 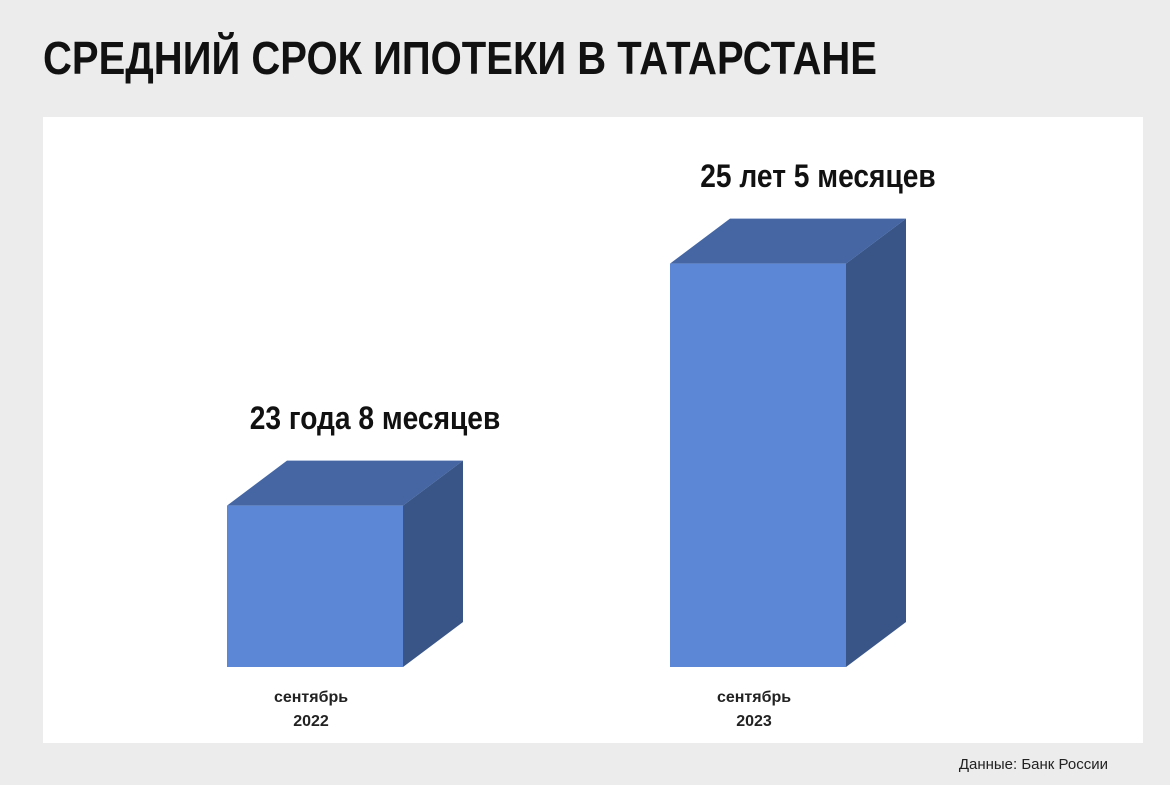 What do you see at coordinates (817, 176) in the screenshot?
I see `value-label: 25 лет 5 месяцев` at bounding box center [817, 176].